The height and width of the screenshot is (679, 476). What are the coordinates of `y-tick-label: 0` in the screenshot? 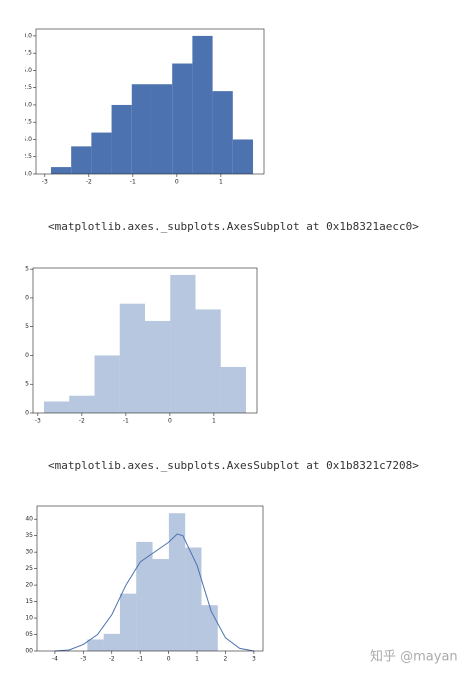 It's located at (27, 413).